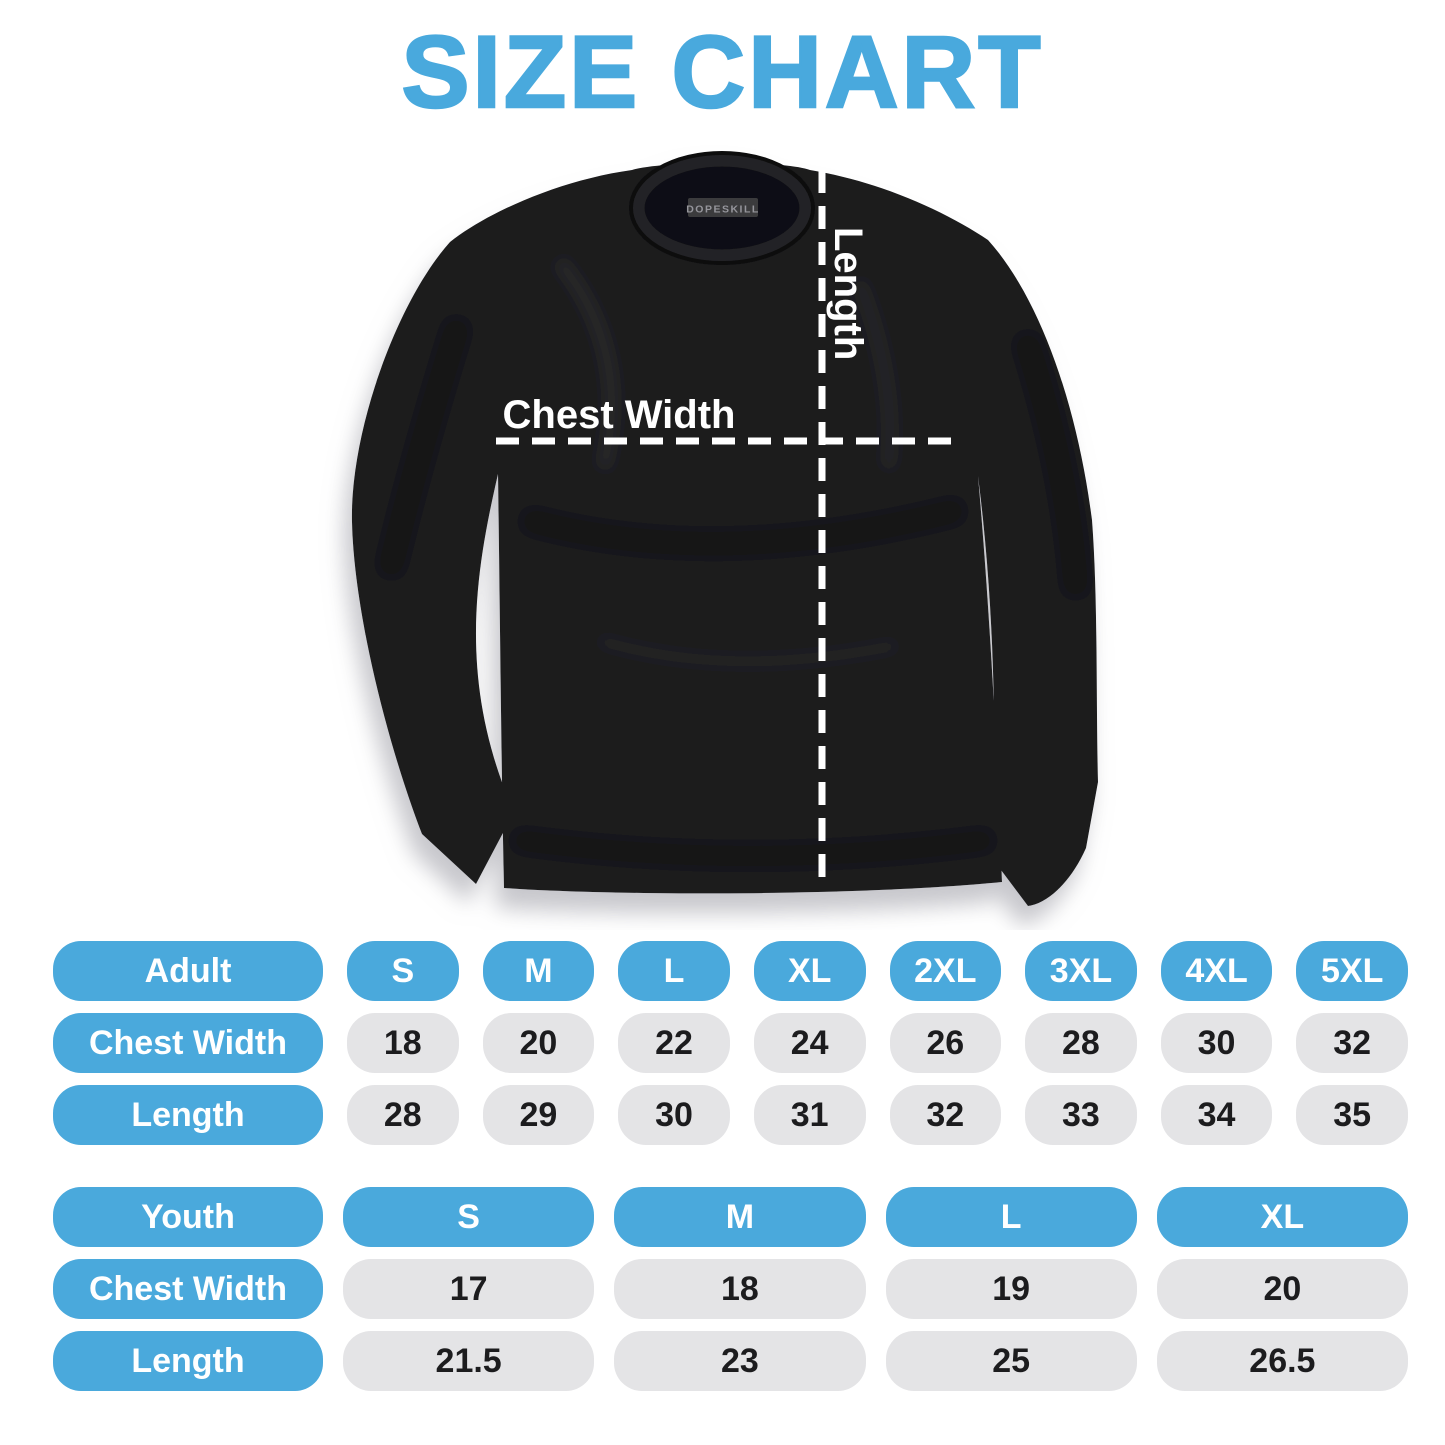 Image resolution: width=1445 pixels, height=1445 pixels. I want to click on youth-value-cell: 21.5, so click(469, 1361).